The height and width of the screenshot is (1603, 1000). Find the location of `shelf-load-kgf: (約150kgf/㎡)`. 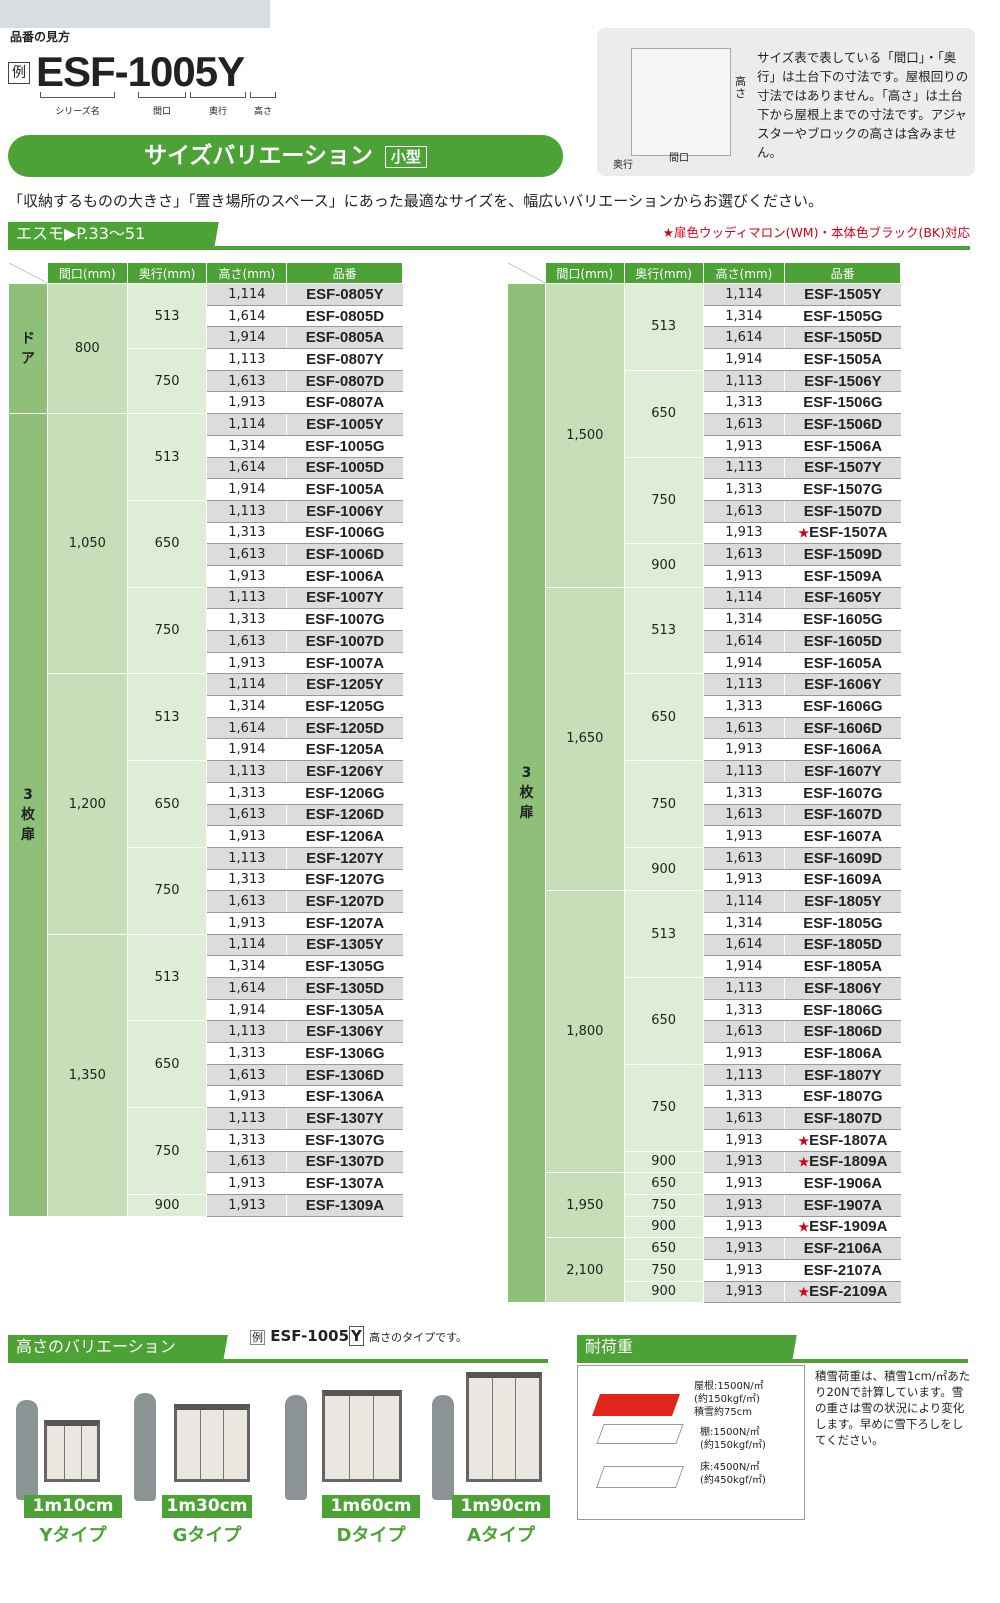

shelf-load-kgf: (約150kgf/㎡) is located at coordinates (733, 1445).